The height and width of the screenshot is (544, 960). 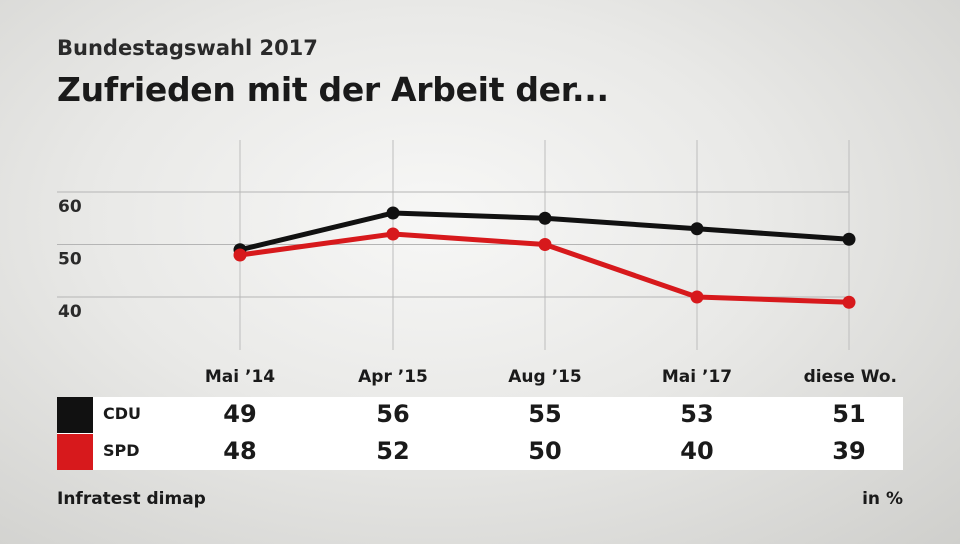 What do you see at coordinates (131, 499) in the screenshot?
I see `source-label: Infratest dimap` at bounding box center [131, 499].